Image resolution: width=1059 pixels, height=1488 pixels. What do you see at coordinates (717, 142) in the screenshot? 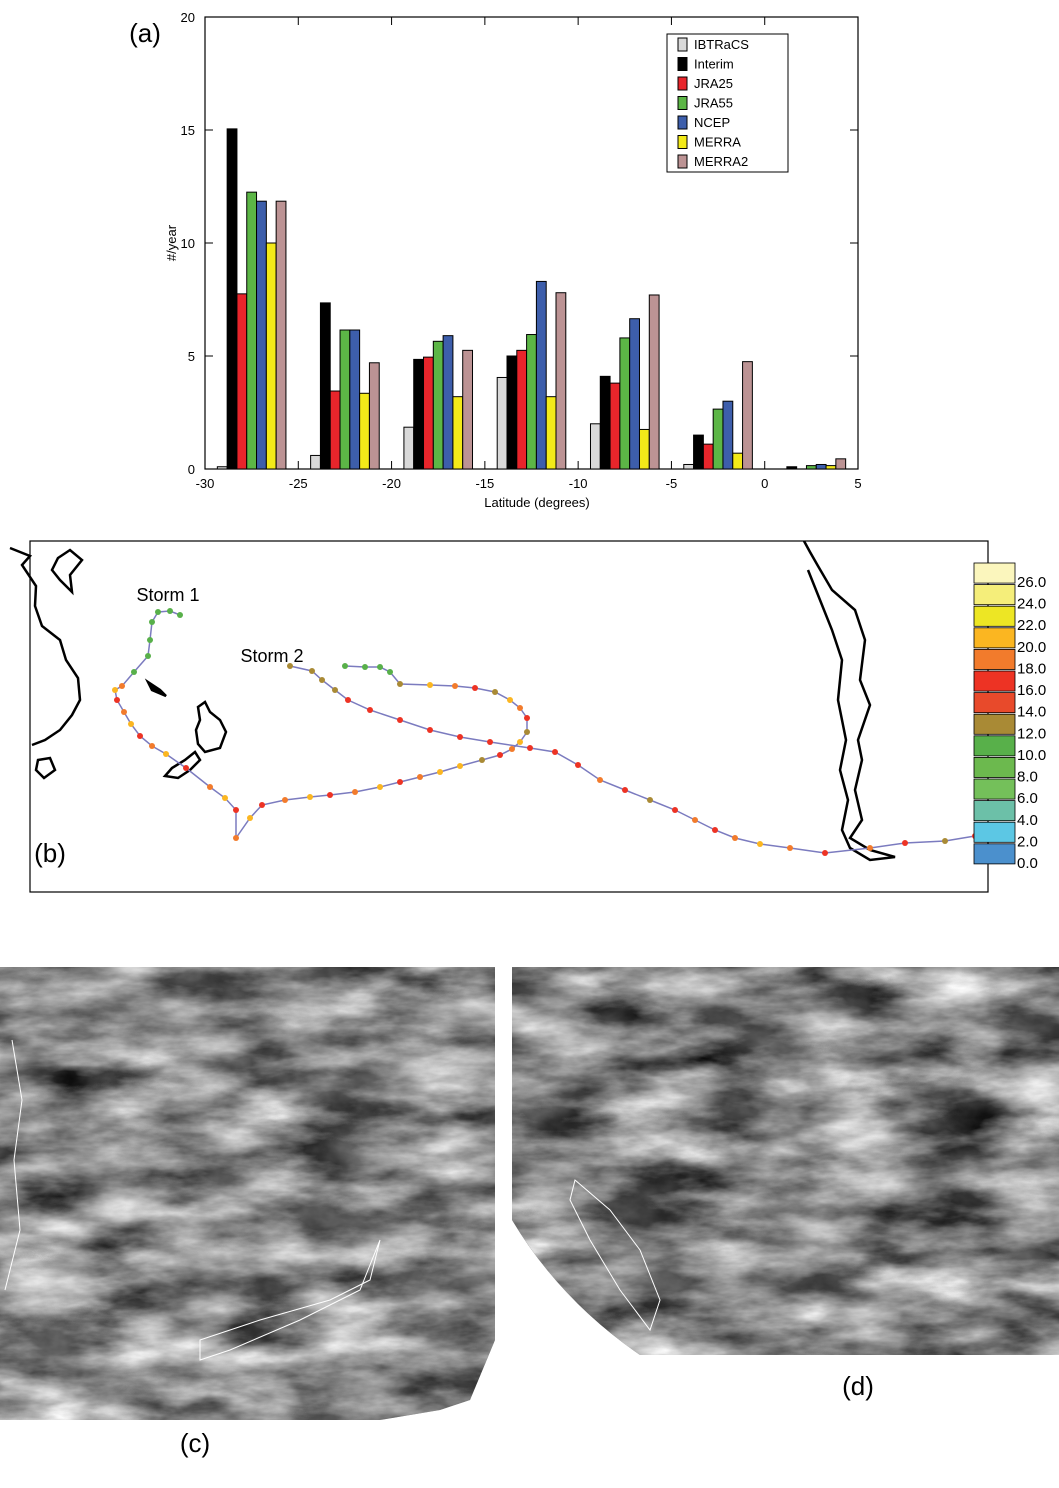
I see `legend-label: MERRA` at bounding box center [717, 142].